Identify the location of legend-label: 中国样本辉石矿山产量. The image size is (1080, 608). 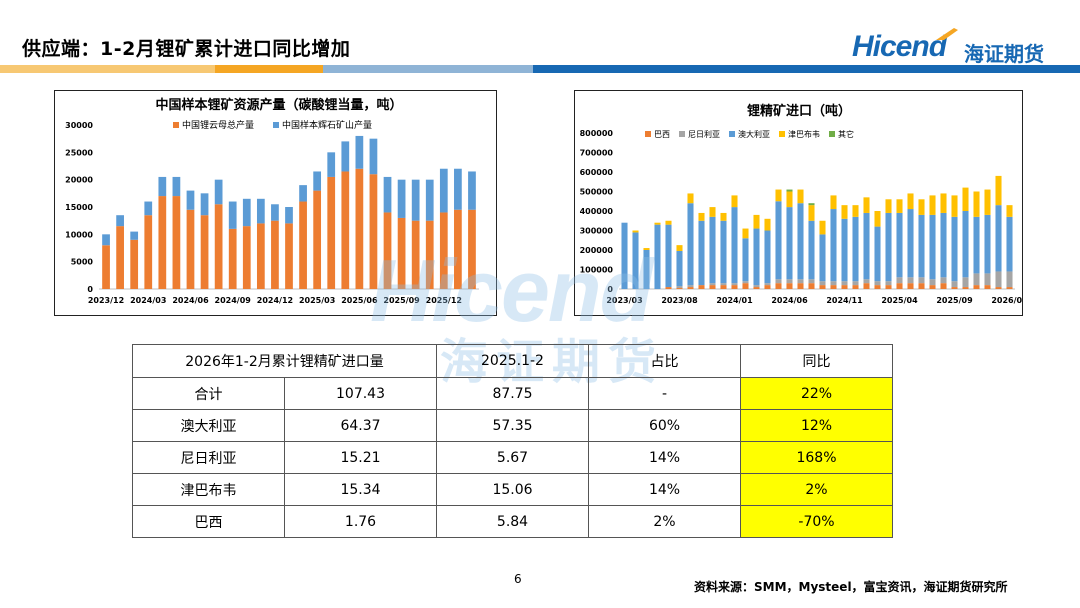
(327, 125).